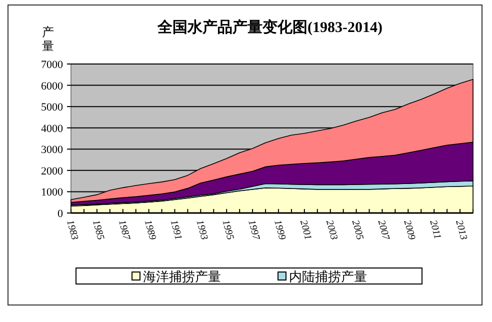 The width and height of the screenshot is (492, 322). I want to click on x-tick-label: 1991, so click(176, 230).